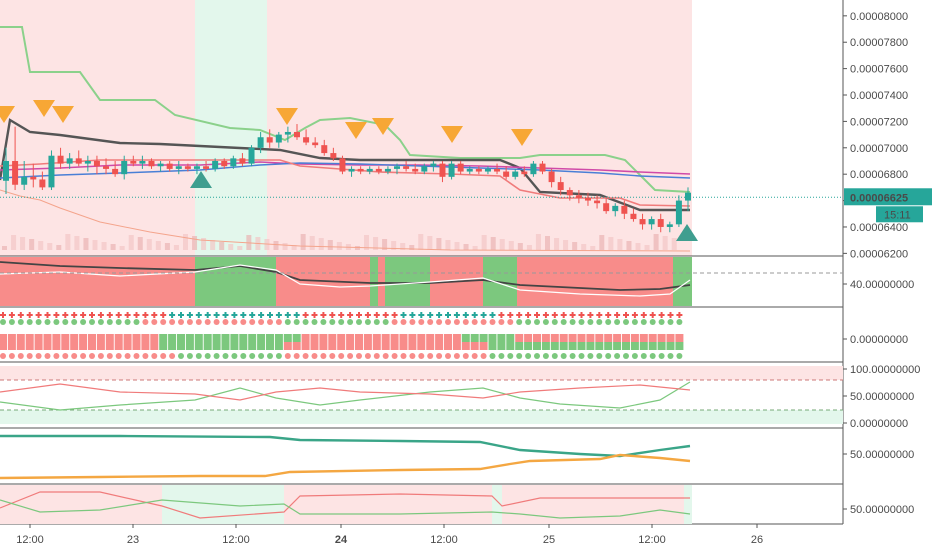 This screenshot has height=555, width=932. What do you see at coordinates (879, 175) in the screenshot?
I see `price-tick-label: 0.00006800` at bounding box center [879, 175].